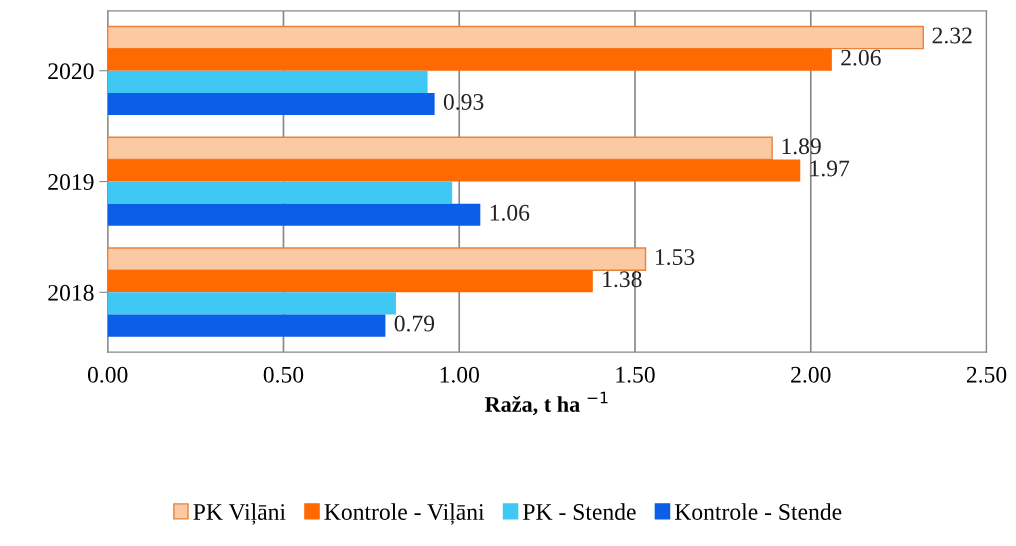 The image size is (1016, 546). What do you see at coordinates (546, 403) in the screenshot?
I see `x-axis-title: Raža, t ha $^{−1}$` at bounding box center [546, 403].